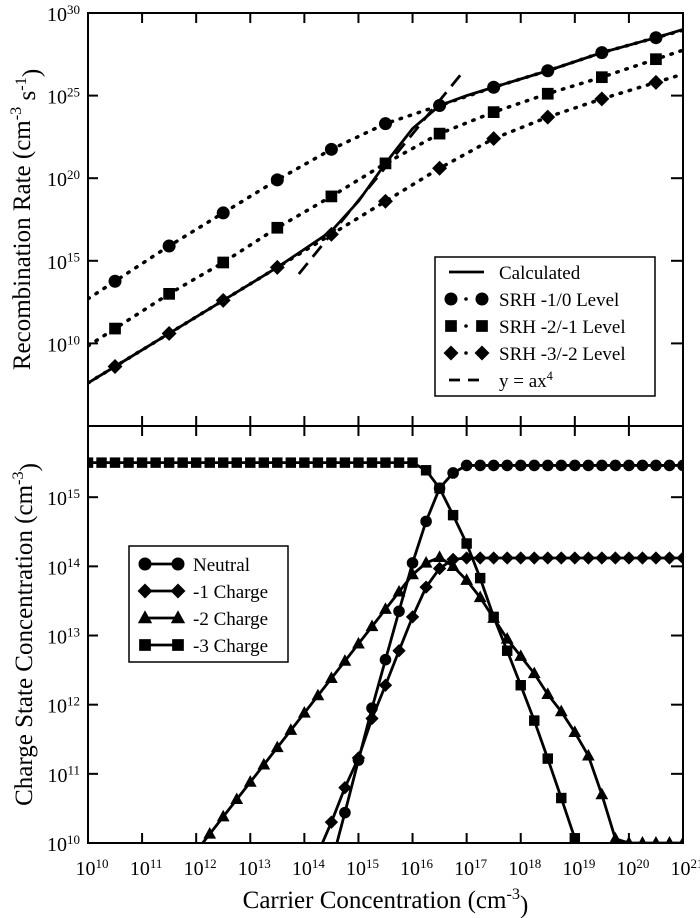 The height and width of the screenshot is (918, 700). Describe the element at coordinates (63, 262) in the screenshot. I see `y-tick-label: 1015​` at that location.